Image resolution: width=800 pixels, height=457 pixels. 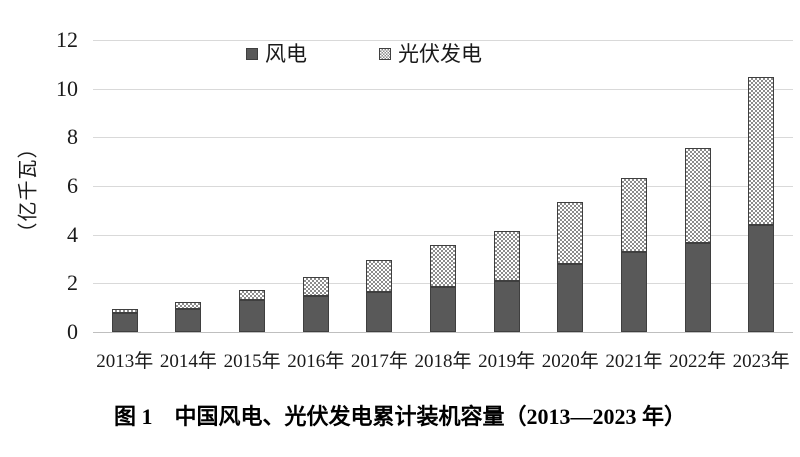 What do you see at coordinates (506, 306) in the screenshot?
I see `bar-segment-wind-2019年` at bounding box center [506, 306].